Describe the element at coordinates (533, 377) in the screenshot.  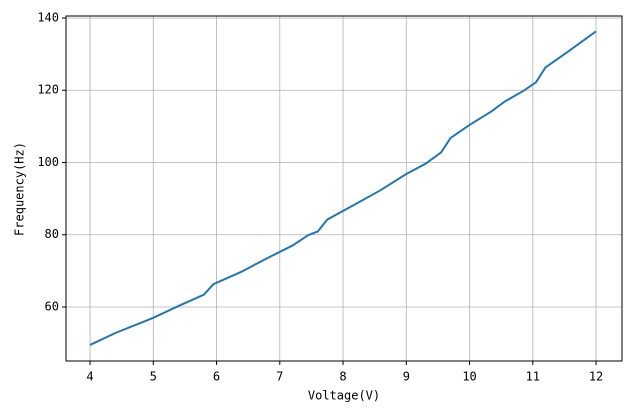
I see `x-tick-label: 11` at that location.